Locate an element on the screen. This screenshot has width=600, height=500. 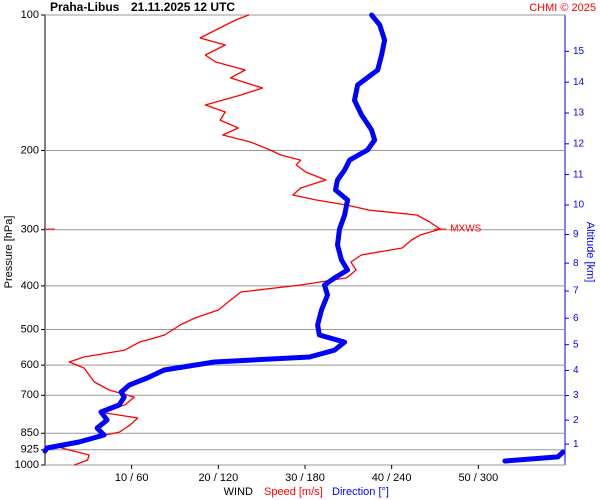
credit: CHMI © 2025 is located at coordinates (562, 8).